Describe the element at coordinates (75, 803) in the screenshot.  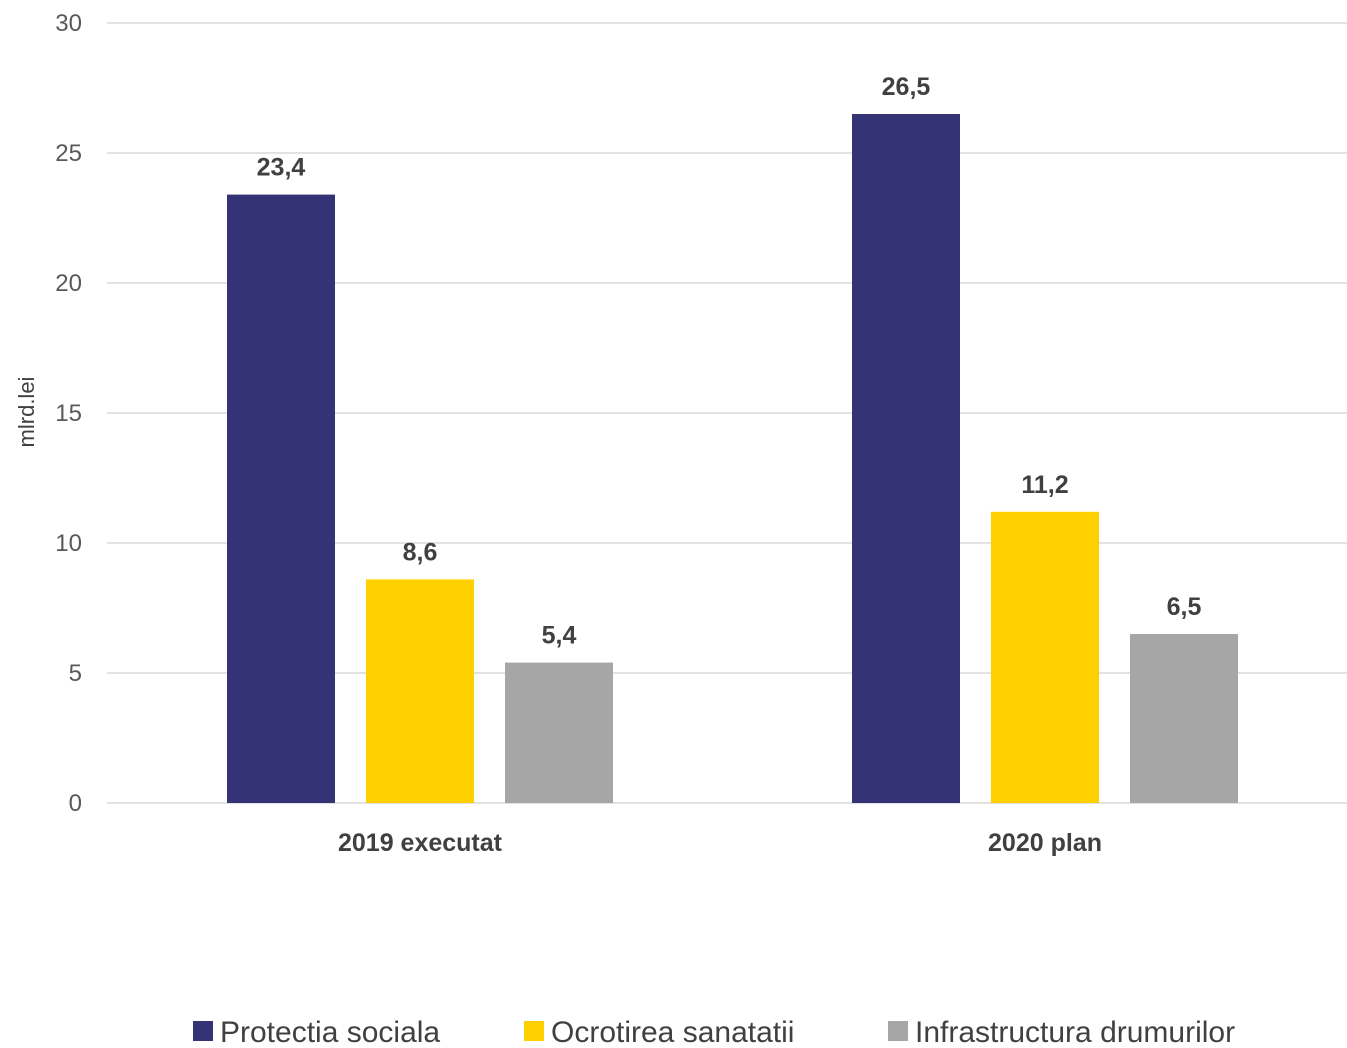
I see `y-tick-label-0: 0` at that location.